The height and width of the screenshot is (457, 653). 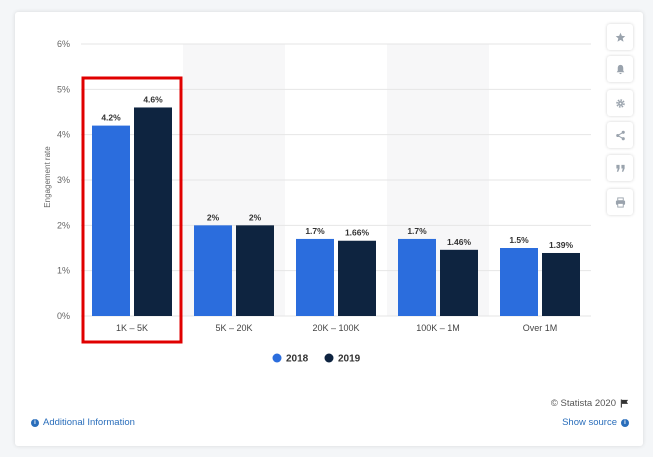 What do you see at coordinates (63, 316) in the screenshot?
I see `y-tick-label: 0%` at bounding box center [63, 316].